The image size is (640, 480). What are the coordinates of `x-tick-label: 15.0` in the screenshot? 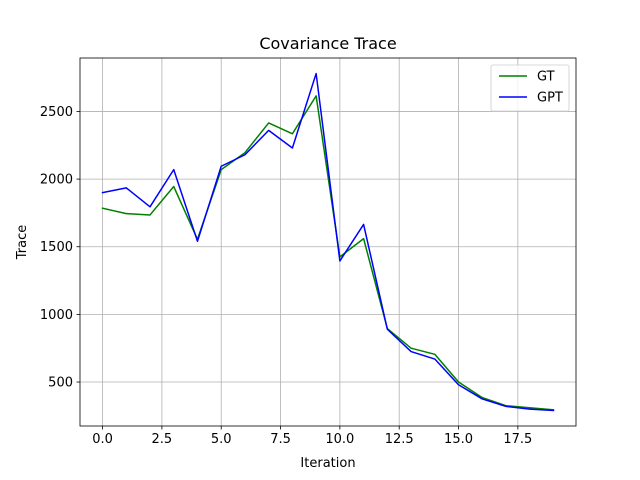 It's located at (458, 439).